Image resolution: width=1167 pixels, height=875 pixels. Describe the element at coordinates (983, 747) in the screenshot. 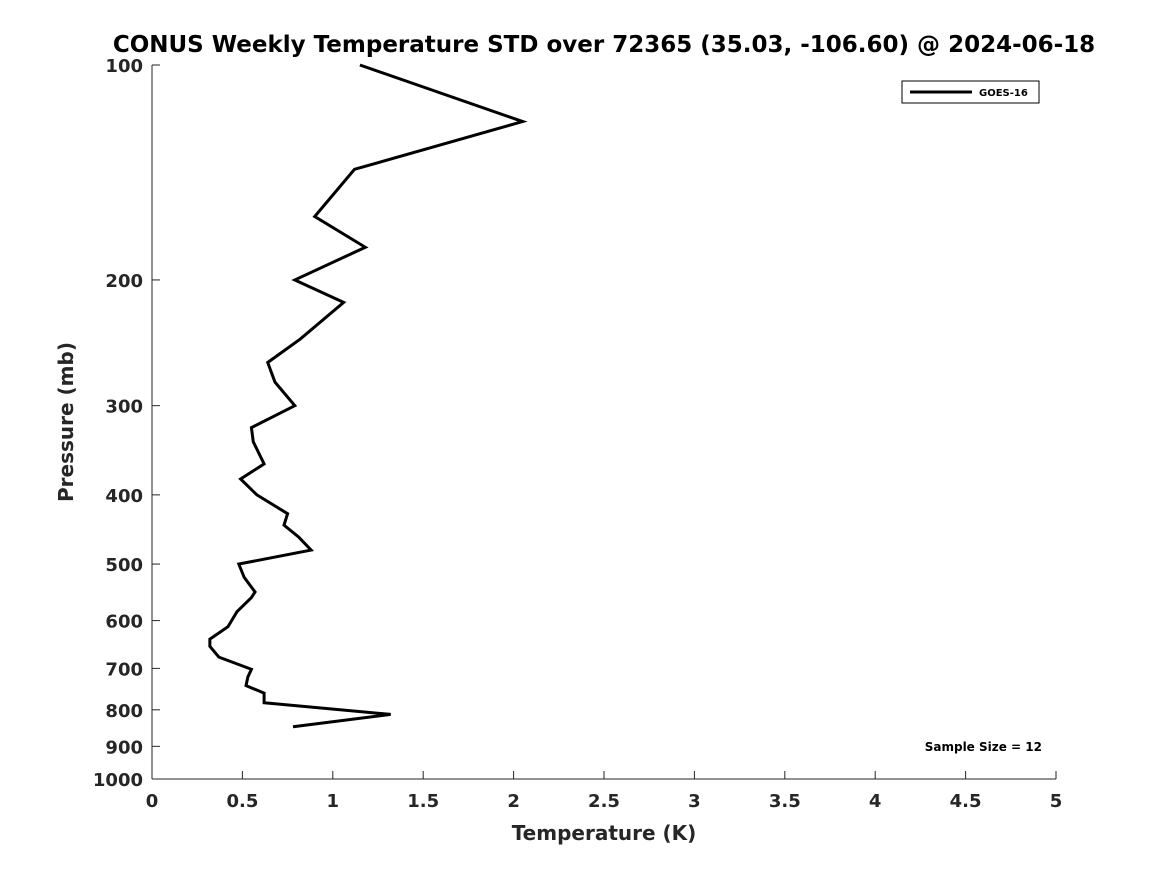

I see `sample-size-annotation: Sample Size = 12` at that location.